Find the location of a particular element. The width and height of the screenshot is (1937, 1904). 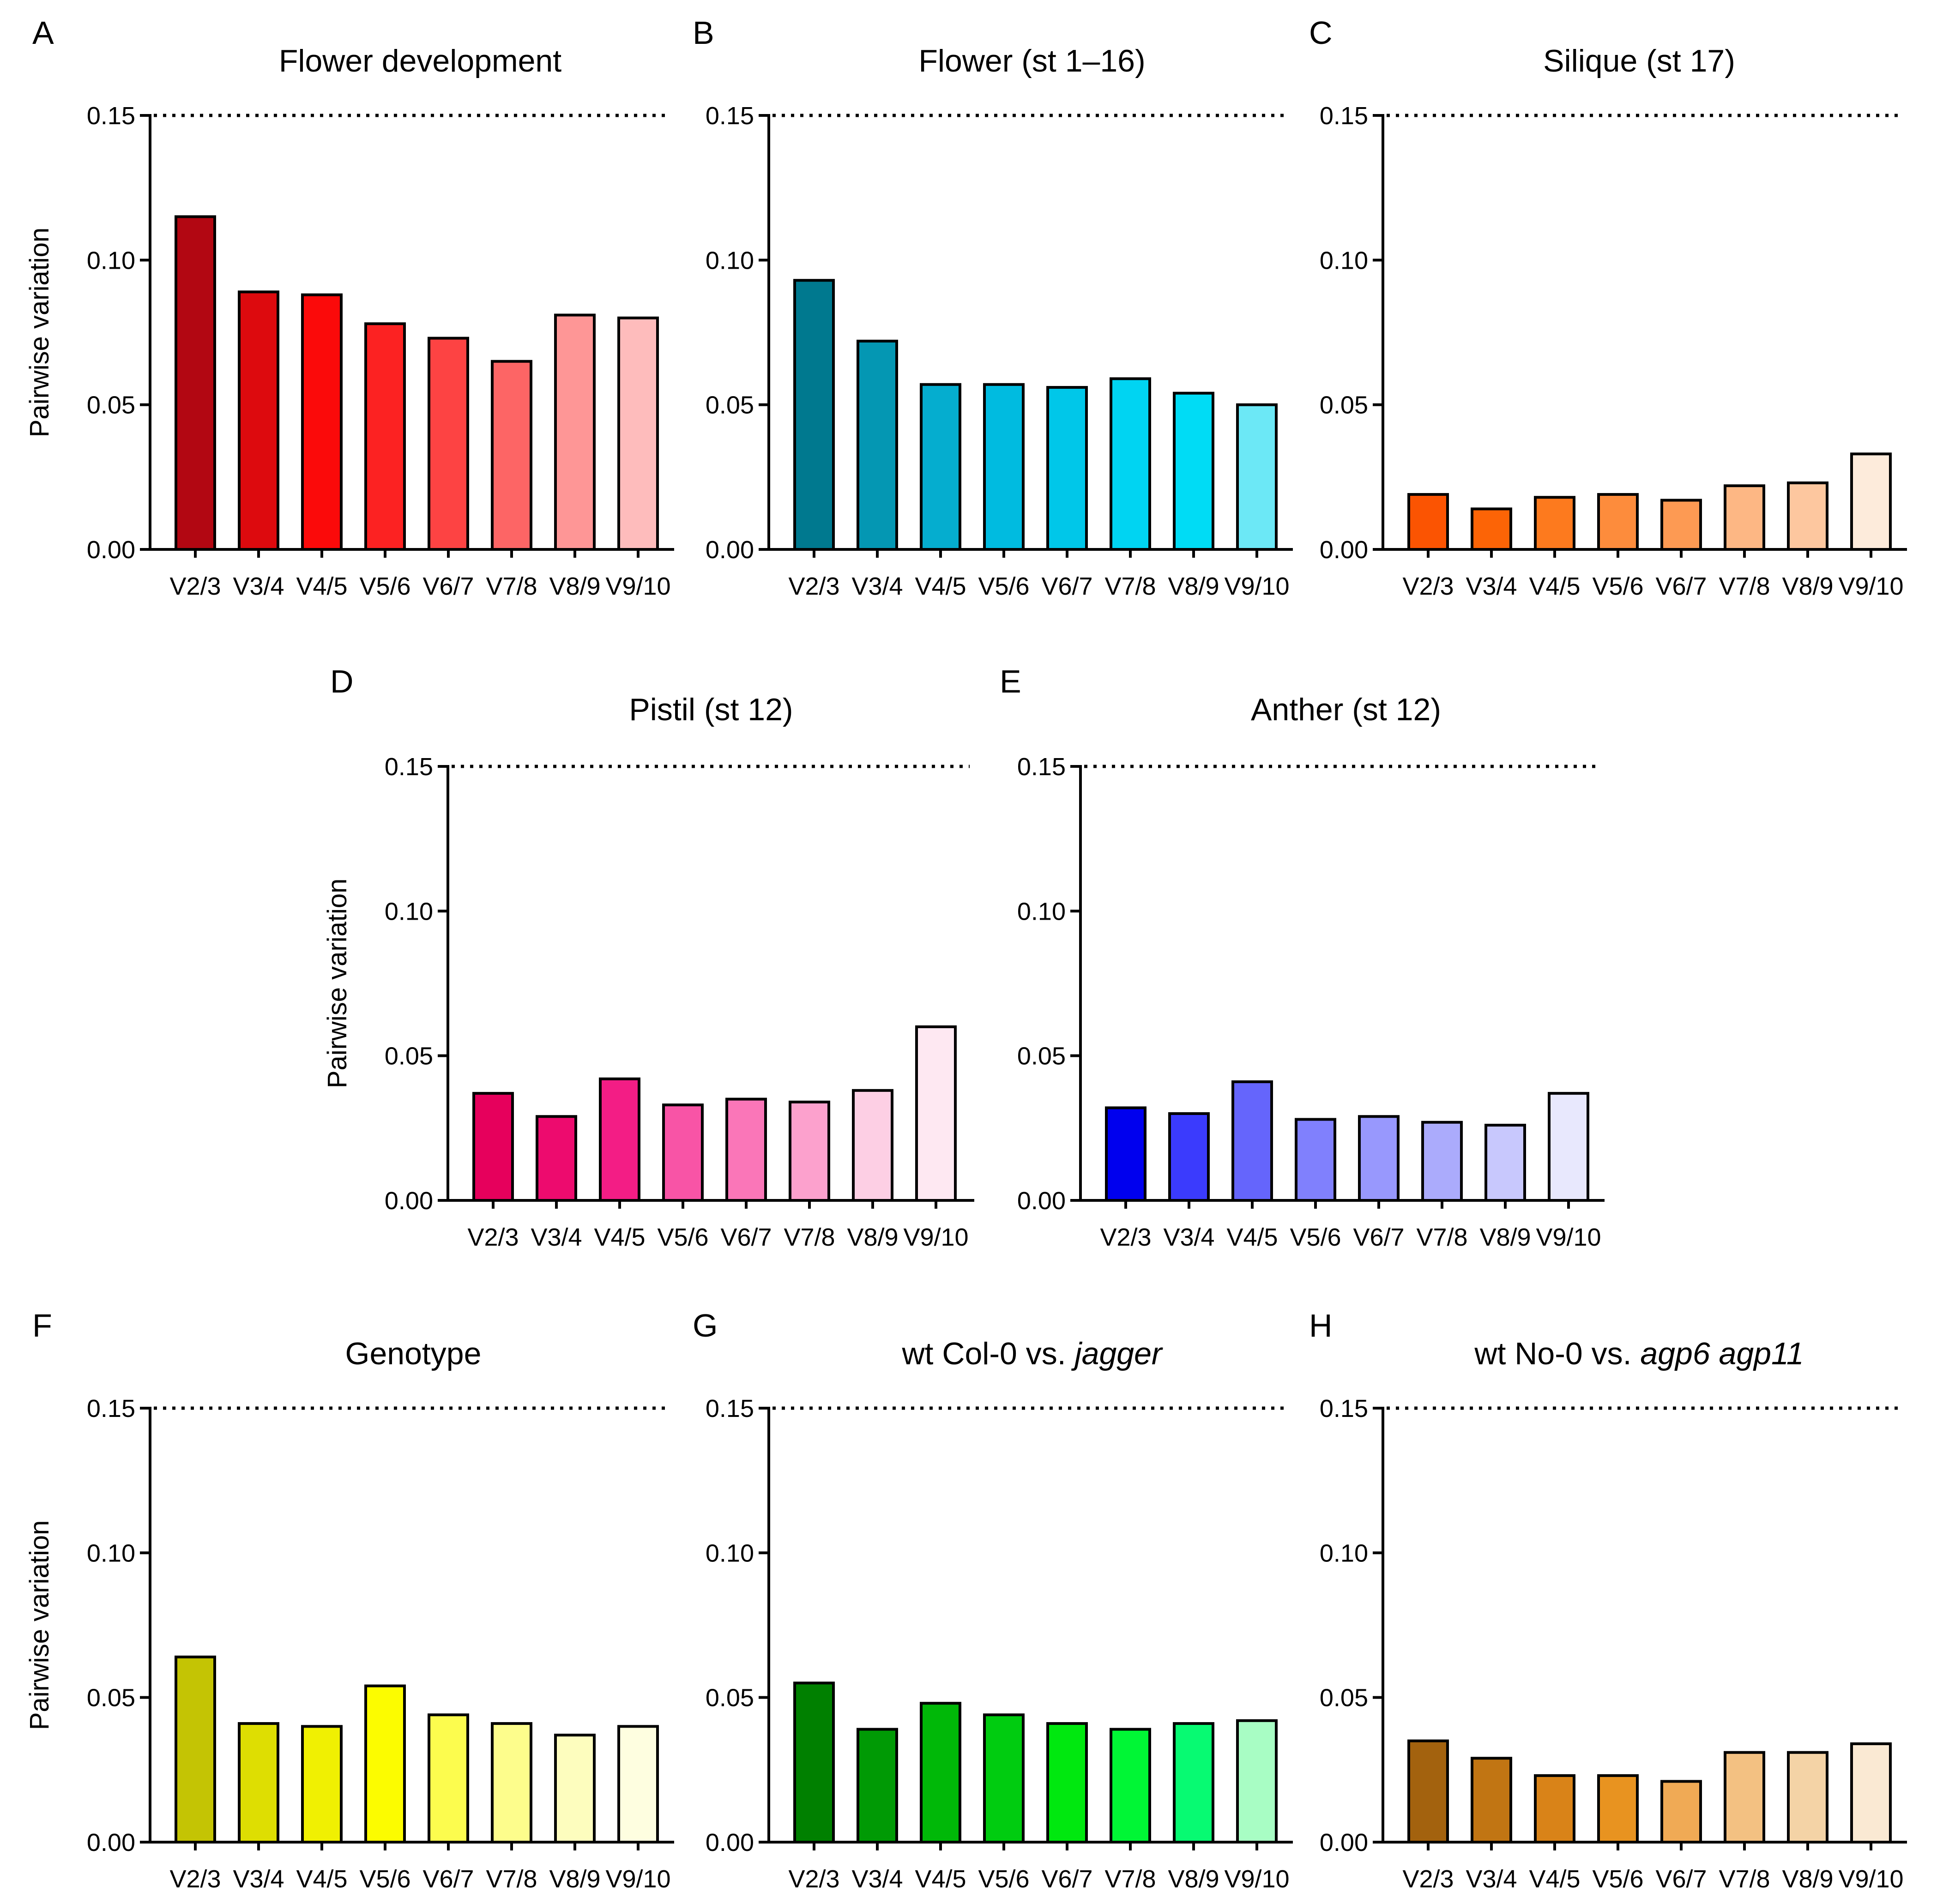

y-axis-label: Pairwise variation is located at coordinates (337, 984).